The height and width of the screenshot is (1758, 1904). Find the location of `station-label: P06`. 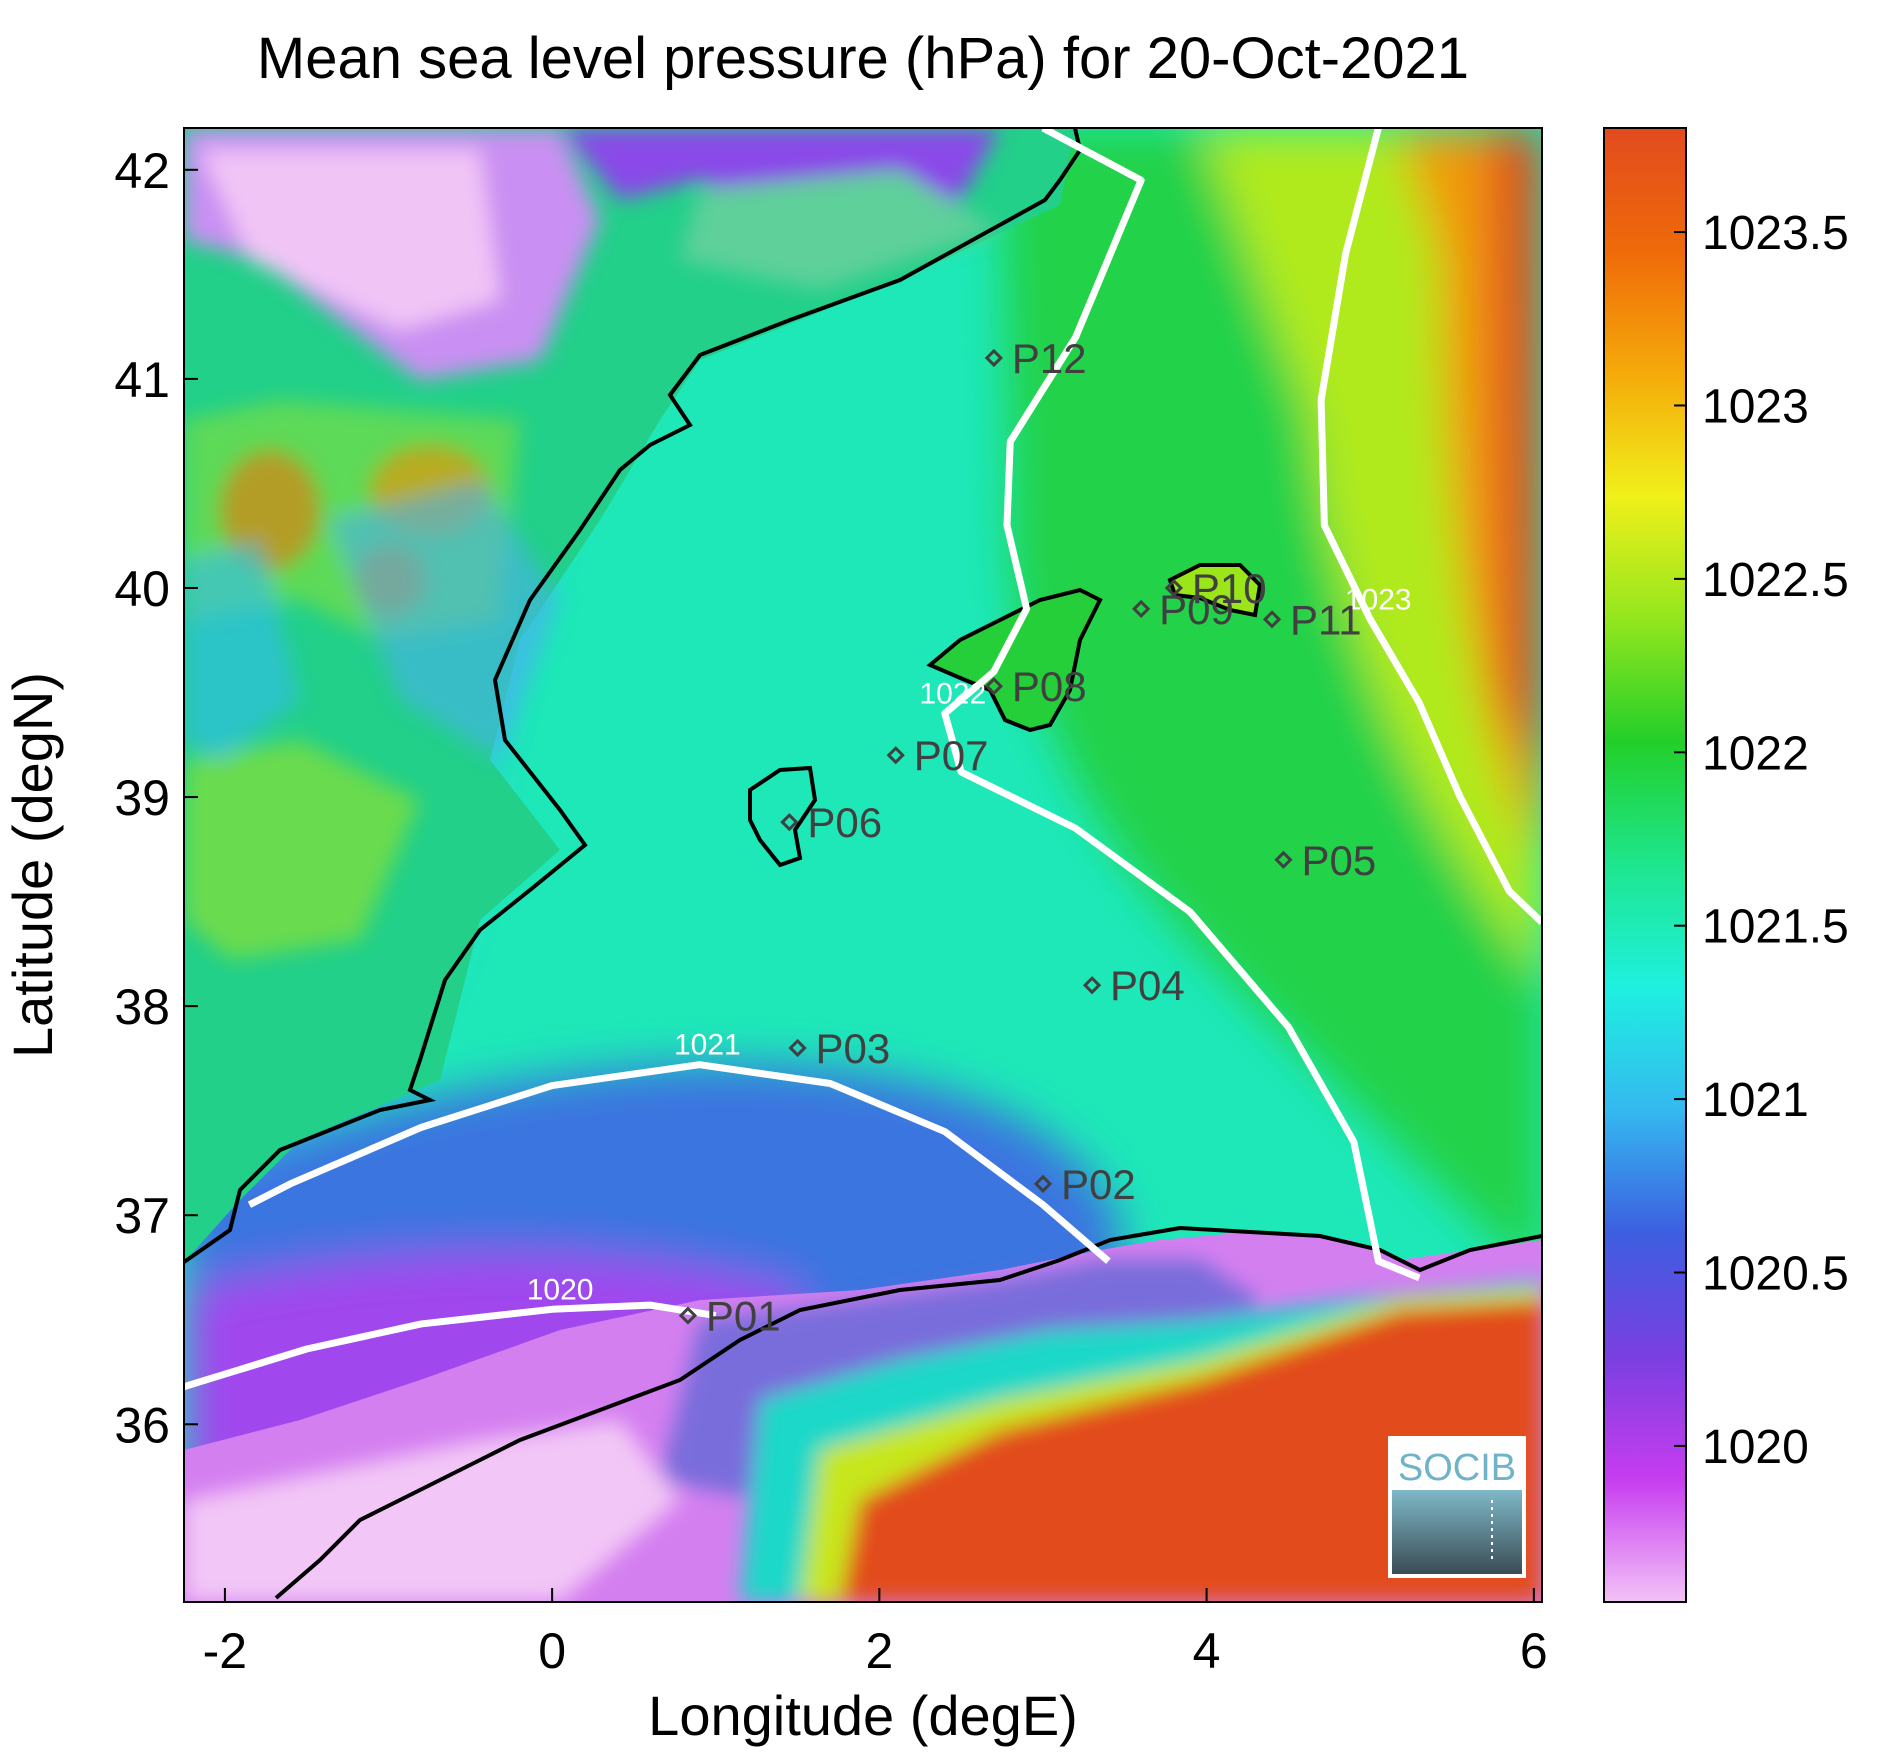

station-label: P06 is located at coordinates (844, 822).